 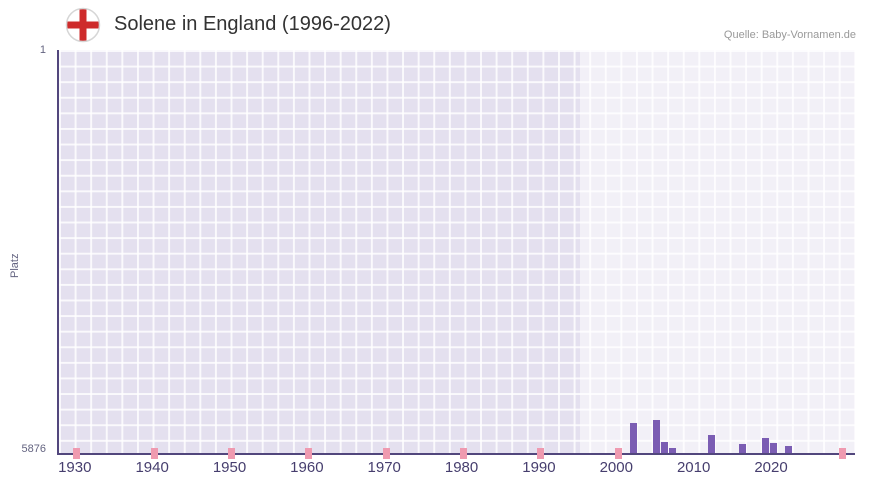 What do you see at coordinates (384, 467) in the screenshot?
I see `x-tick-label: 1970` at bounding box center [384, 467].